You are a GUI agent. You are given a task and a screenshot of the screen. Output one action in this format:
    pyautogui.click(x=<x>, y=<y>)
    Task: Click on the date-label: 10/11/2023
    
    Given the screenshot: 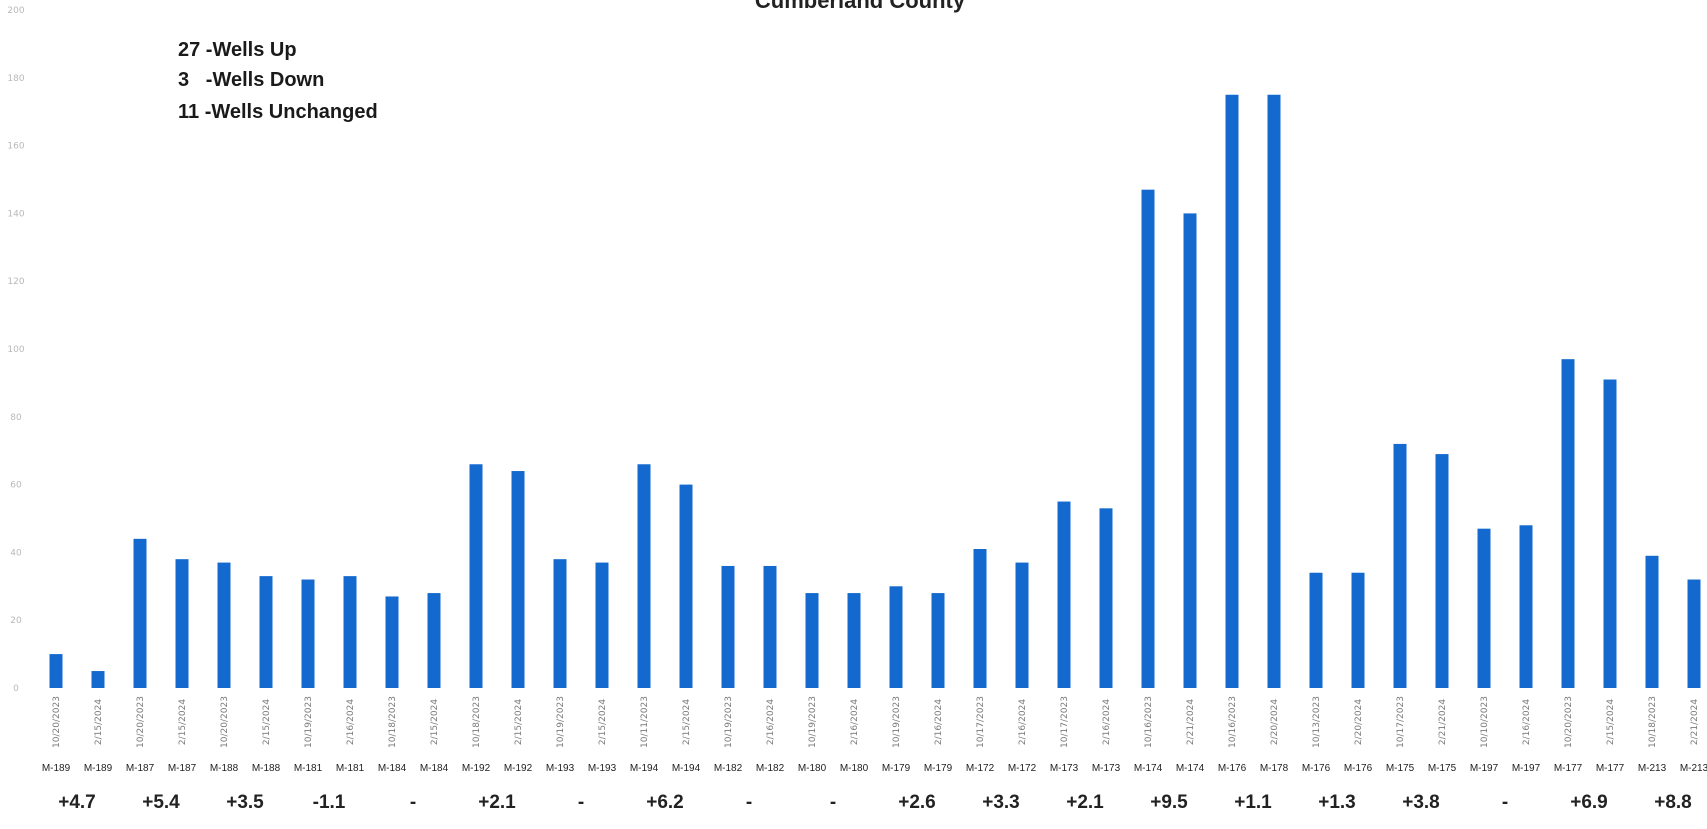 What is the action you would take?
    pyautogui.click(x=645, y=722)
    